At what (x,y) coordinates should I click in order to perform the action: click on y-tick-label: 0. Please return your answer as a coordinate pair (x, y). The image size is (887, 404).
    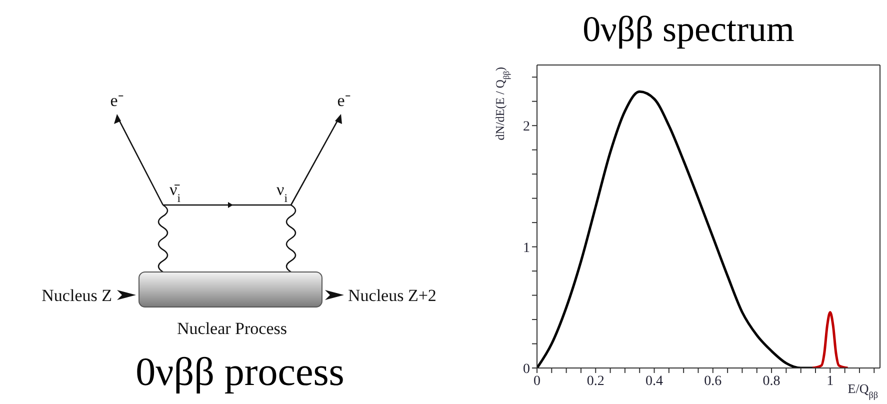
    Looking at the image, I should click on (526, 369).